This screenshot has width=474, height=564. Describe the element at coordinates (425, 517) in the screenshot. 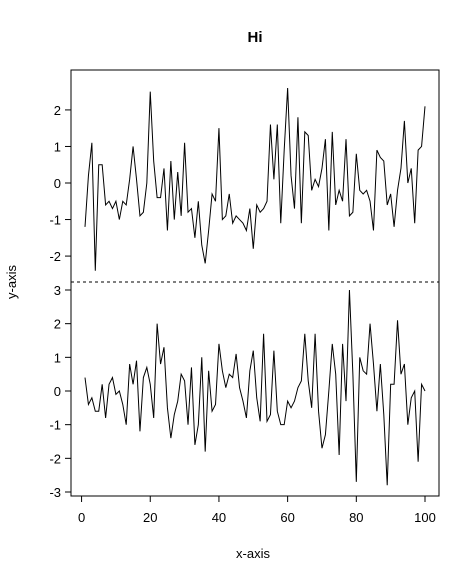

I see `x-tick-label: 100` at that location.